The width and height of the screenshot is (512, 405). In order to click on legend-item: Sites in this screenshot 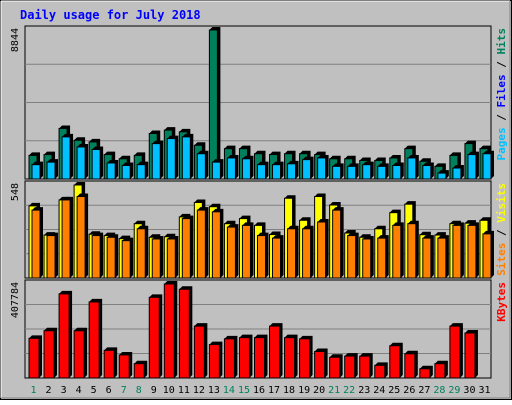, I will do `click(501, 259)`.